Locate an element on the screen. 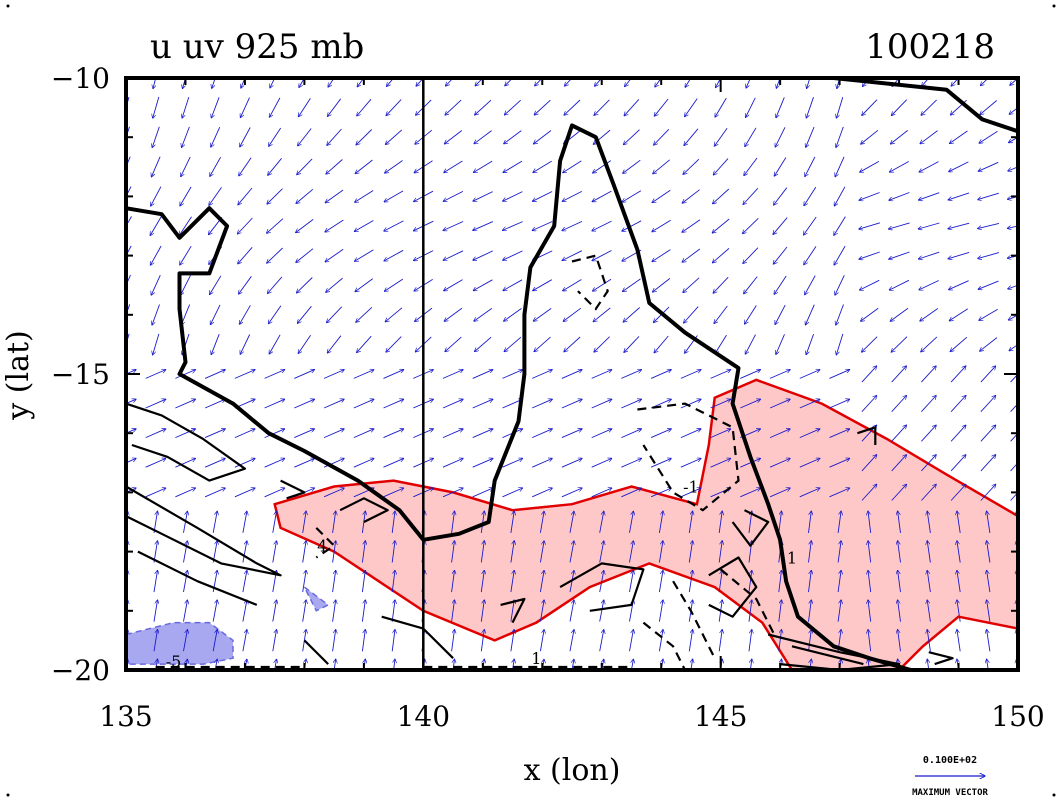 This screenshot has width=1062, height=801. contour-label: 4 is located at coordinates (322, 546).